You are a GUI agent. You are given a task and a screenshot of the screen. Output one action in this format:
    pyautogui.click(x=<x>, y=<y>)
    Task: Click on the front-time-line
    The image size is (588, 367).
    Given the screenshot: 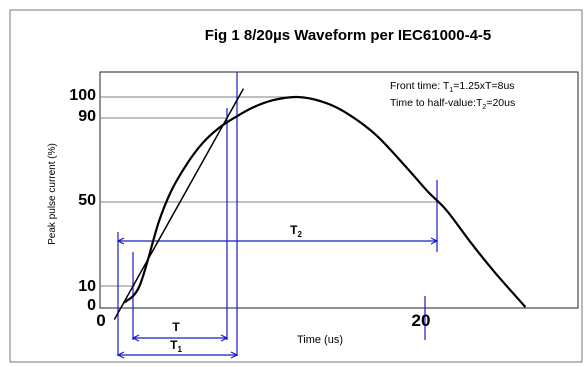 What is the action you would take?
    pyautogui.click(x=179, y=204)
    